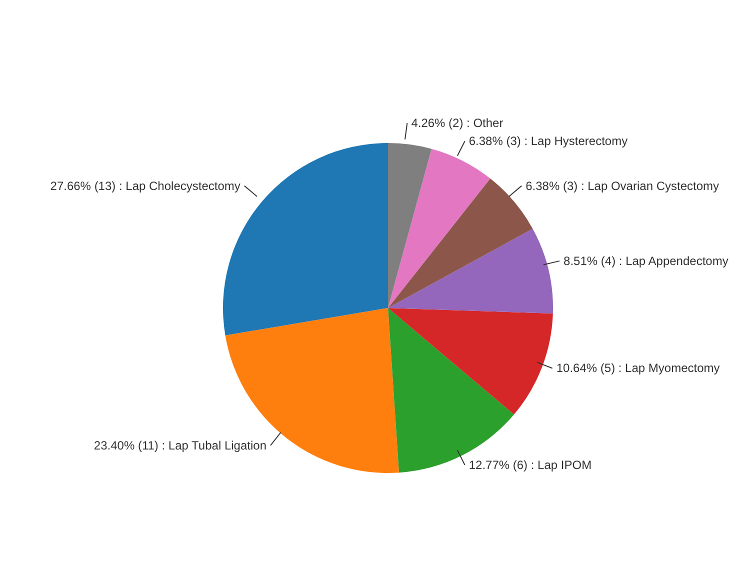 The image size is (750, 588). I want to click on slice-label: 4.26% (2) : Other, so click(457, 123).